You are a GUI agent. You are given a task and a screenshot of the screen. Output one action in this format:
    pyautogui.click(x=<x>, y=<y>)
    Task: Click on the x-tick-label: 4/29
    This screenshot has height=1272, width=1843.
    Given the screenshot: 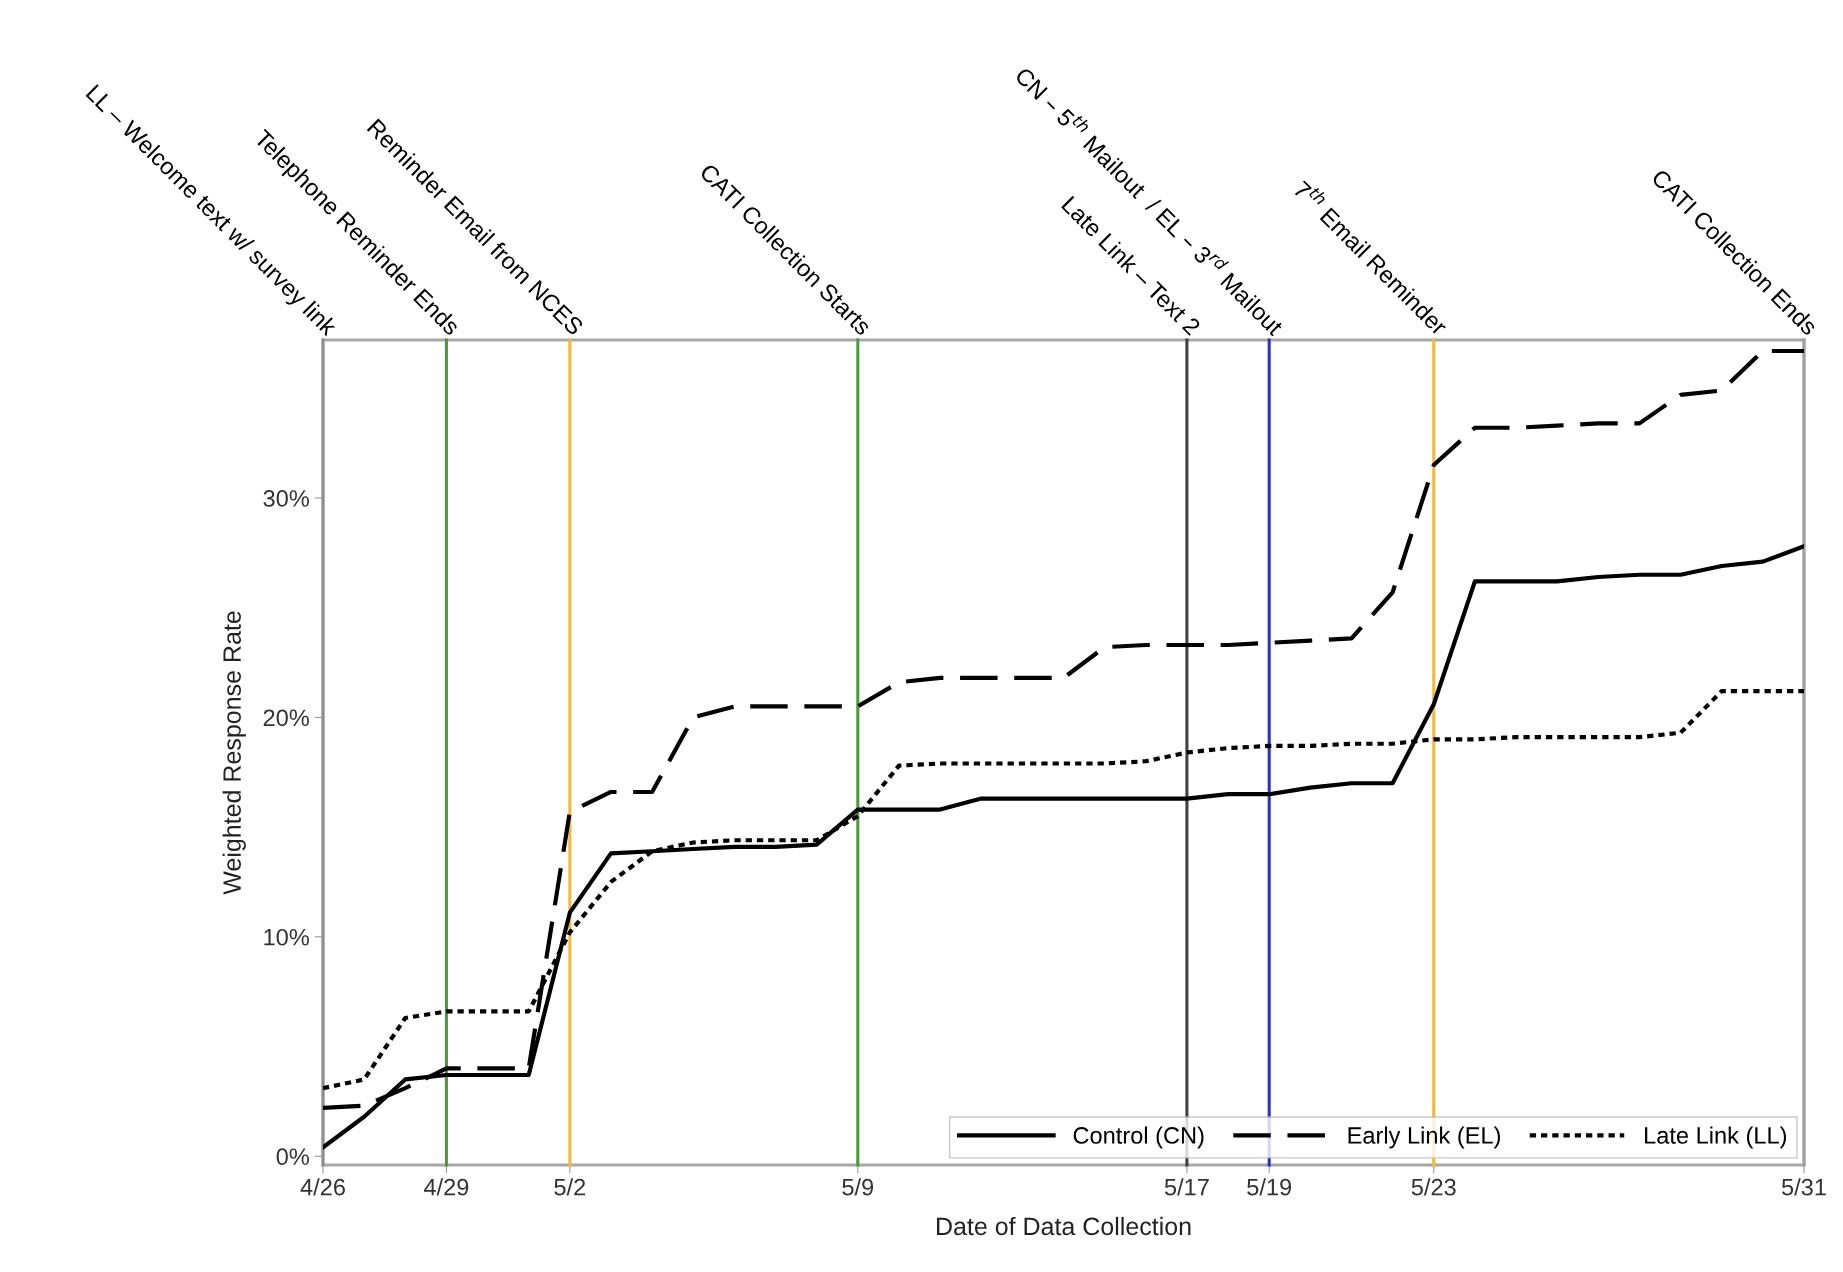 What is the action you would take?
    pyautogui.click(x=446, y=1187)
    